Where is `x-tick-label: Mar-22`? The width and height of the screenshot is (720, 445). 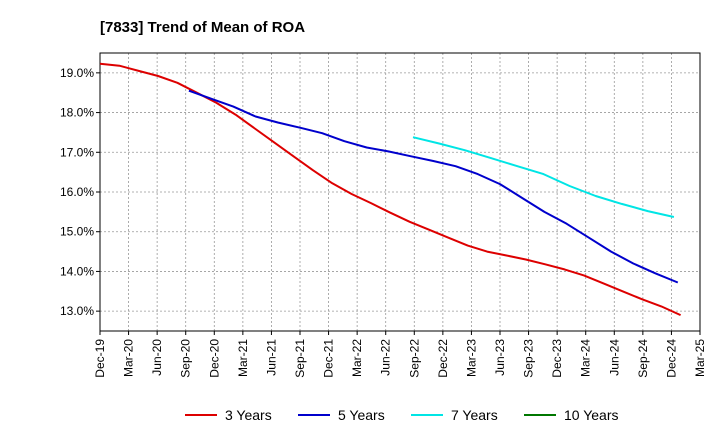
x-tick-label: Mar-22 is located at coordinates (357, 358).